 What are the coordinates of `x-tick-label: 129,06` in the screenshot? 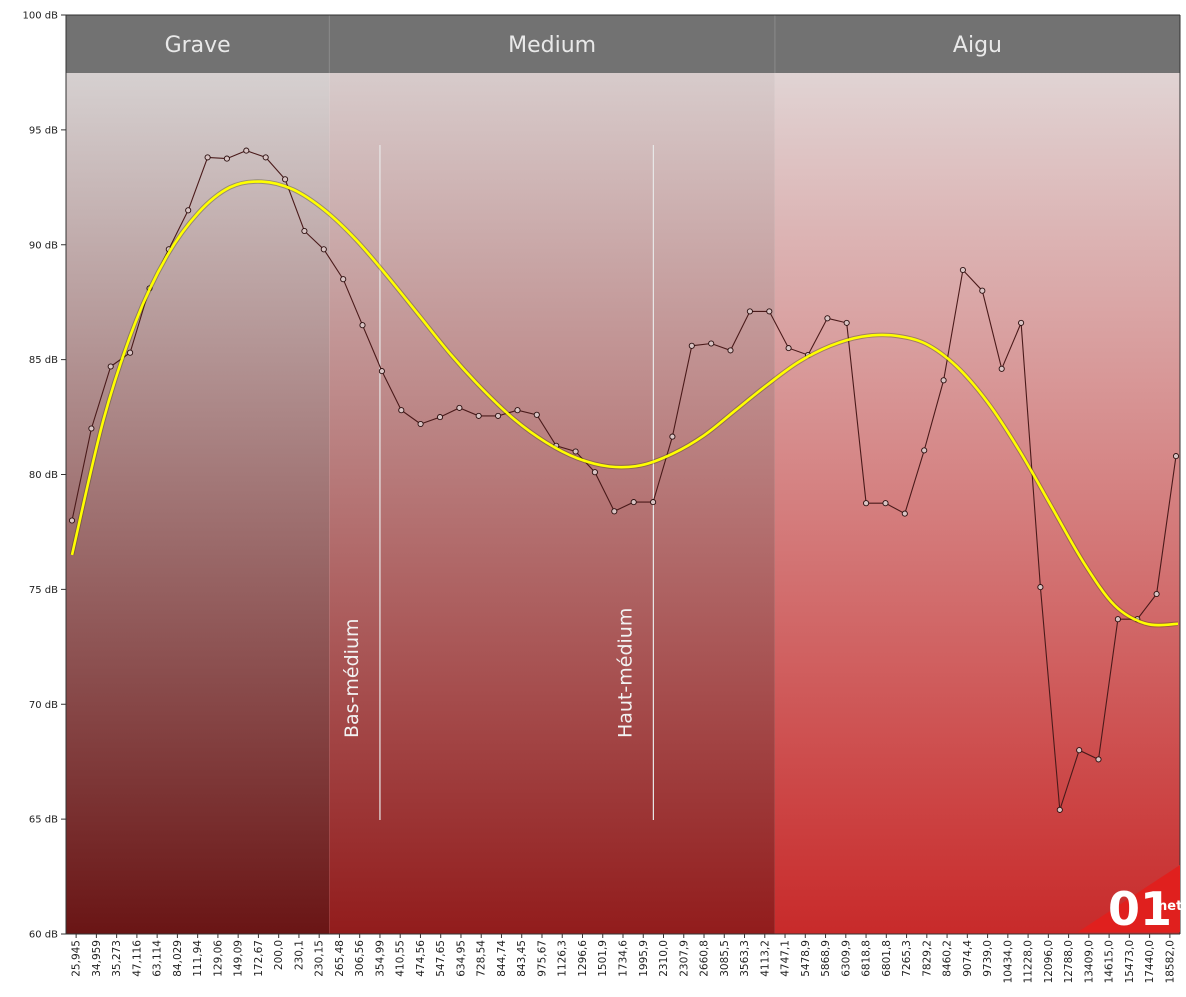 It's located at (218, 958).